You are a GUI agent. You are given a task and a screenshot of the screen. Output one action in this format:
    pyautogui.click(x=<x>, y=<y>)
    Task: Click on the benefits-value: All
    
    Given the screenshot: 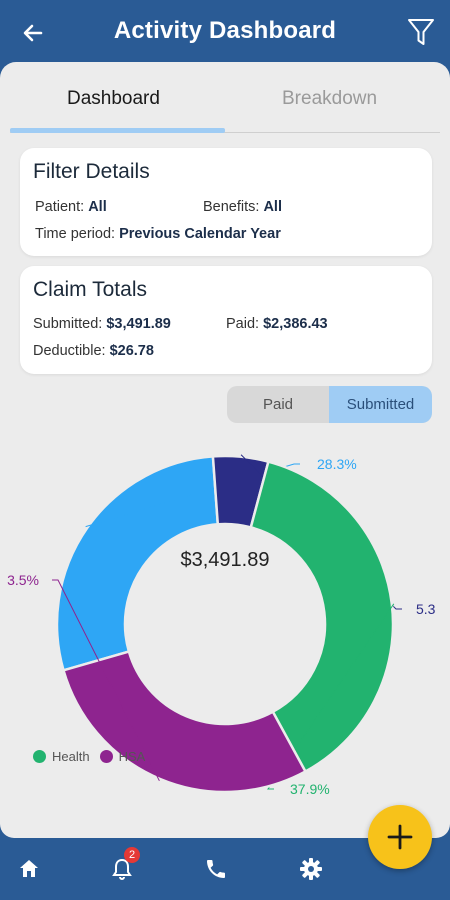 What is the action you would take?
    pyautogui.click(x=272, y=207)
    